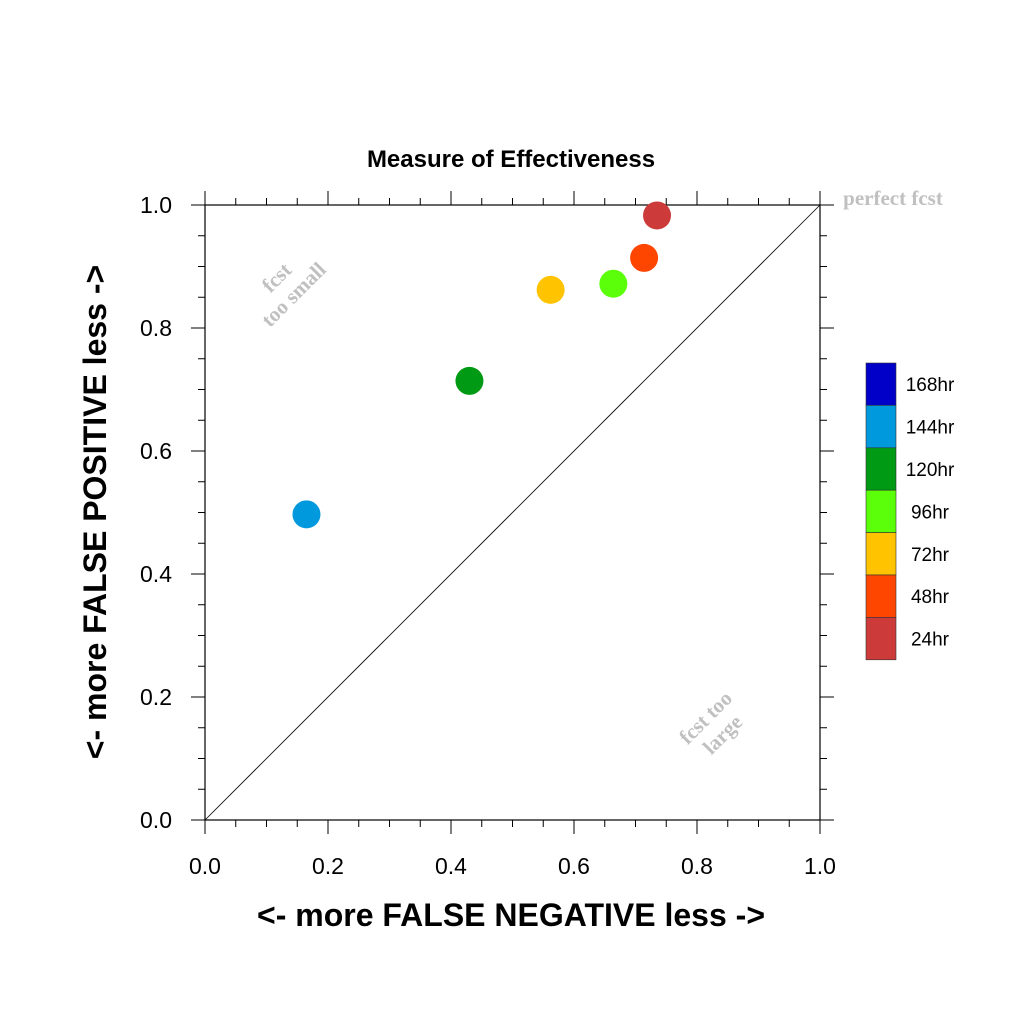 Image resolution: width=1024 pixels, height=1024 pixels. Describe the element at coordinates (710, 722) in the screenshot. I see `annotation-too-large: fcst too large` at that location.